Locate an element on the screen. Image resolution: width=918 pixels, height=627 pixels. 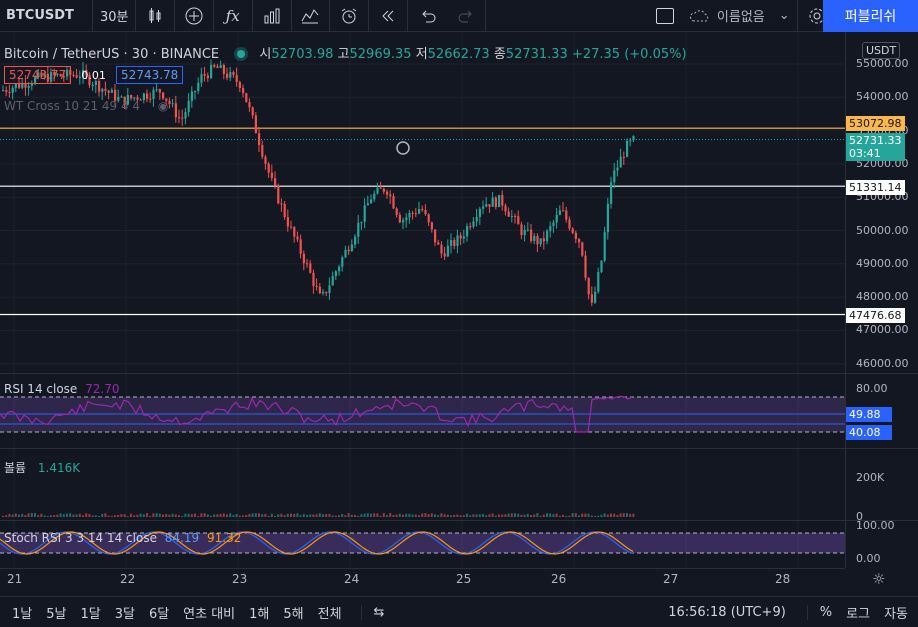
range-5d: 5날 is located at coordinates (56, 614).